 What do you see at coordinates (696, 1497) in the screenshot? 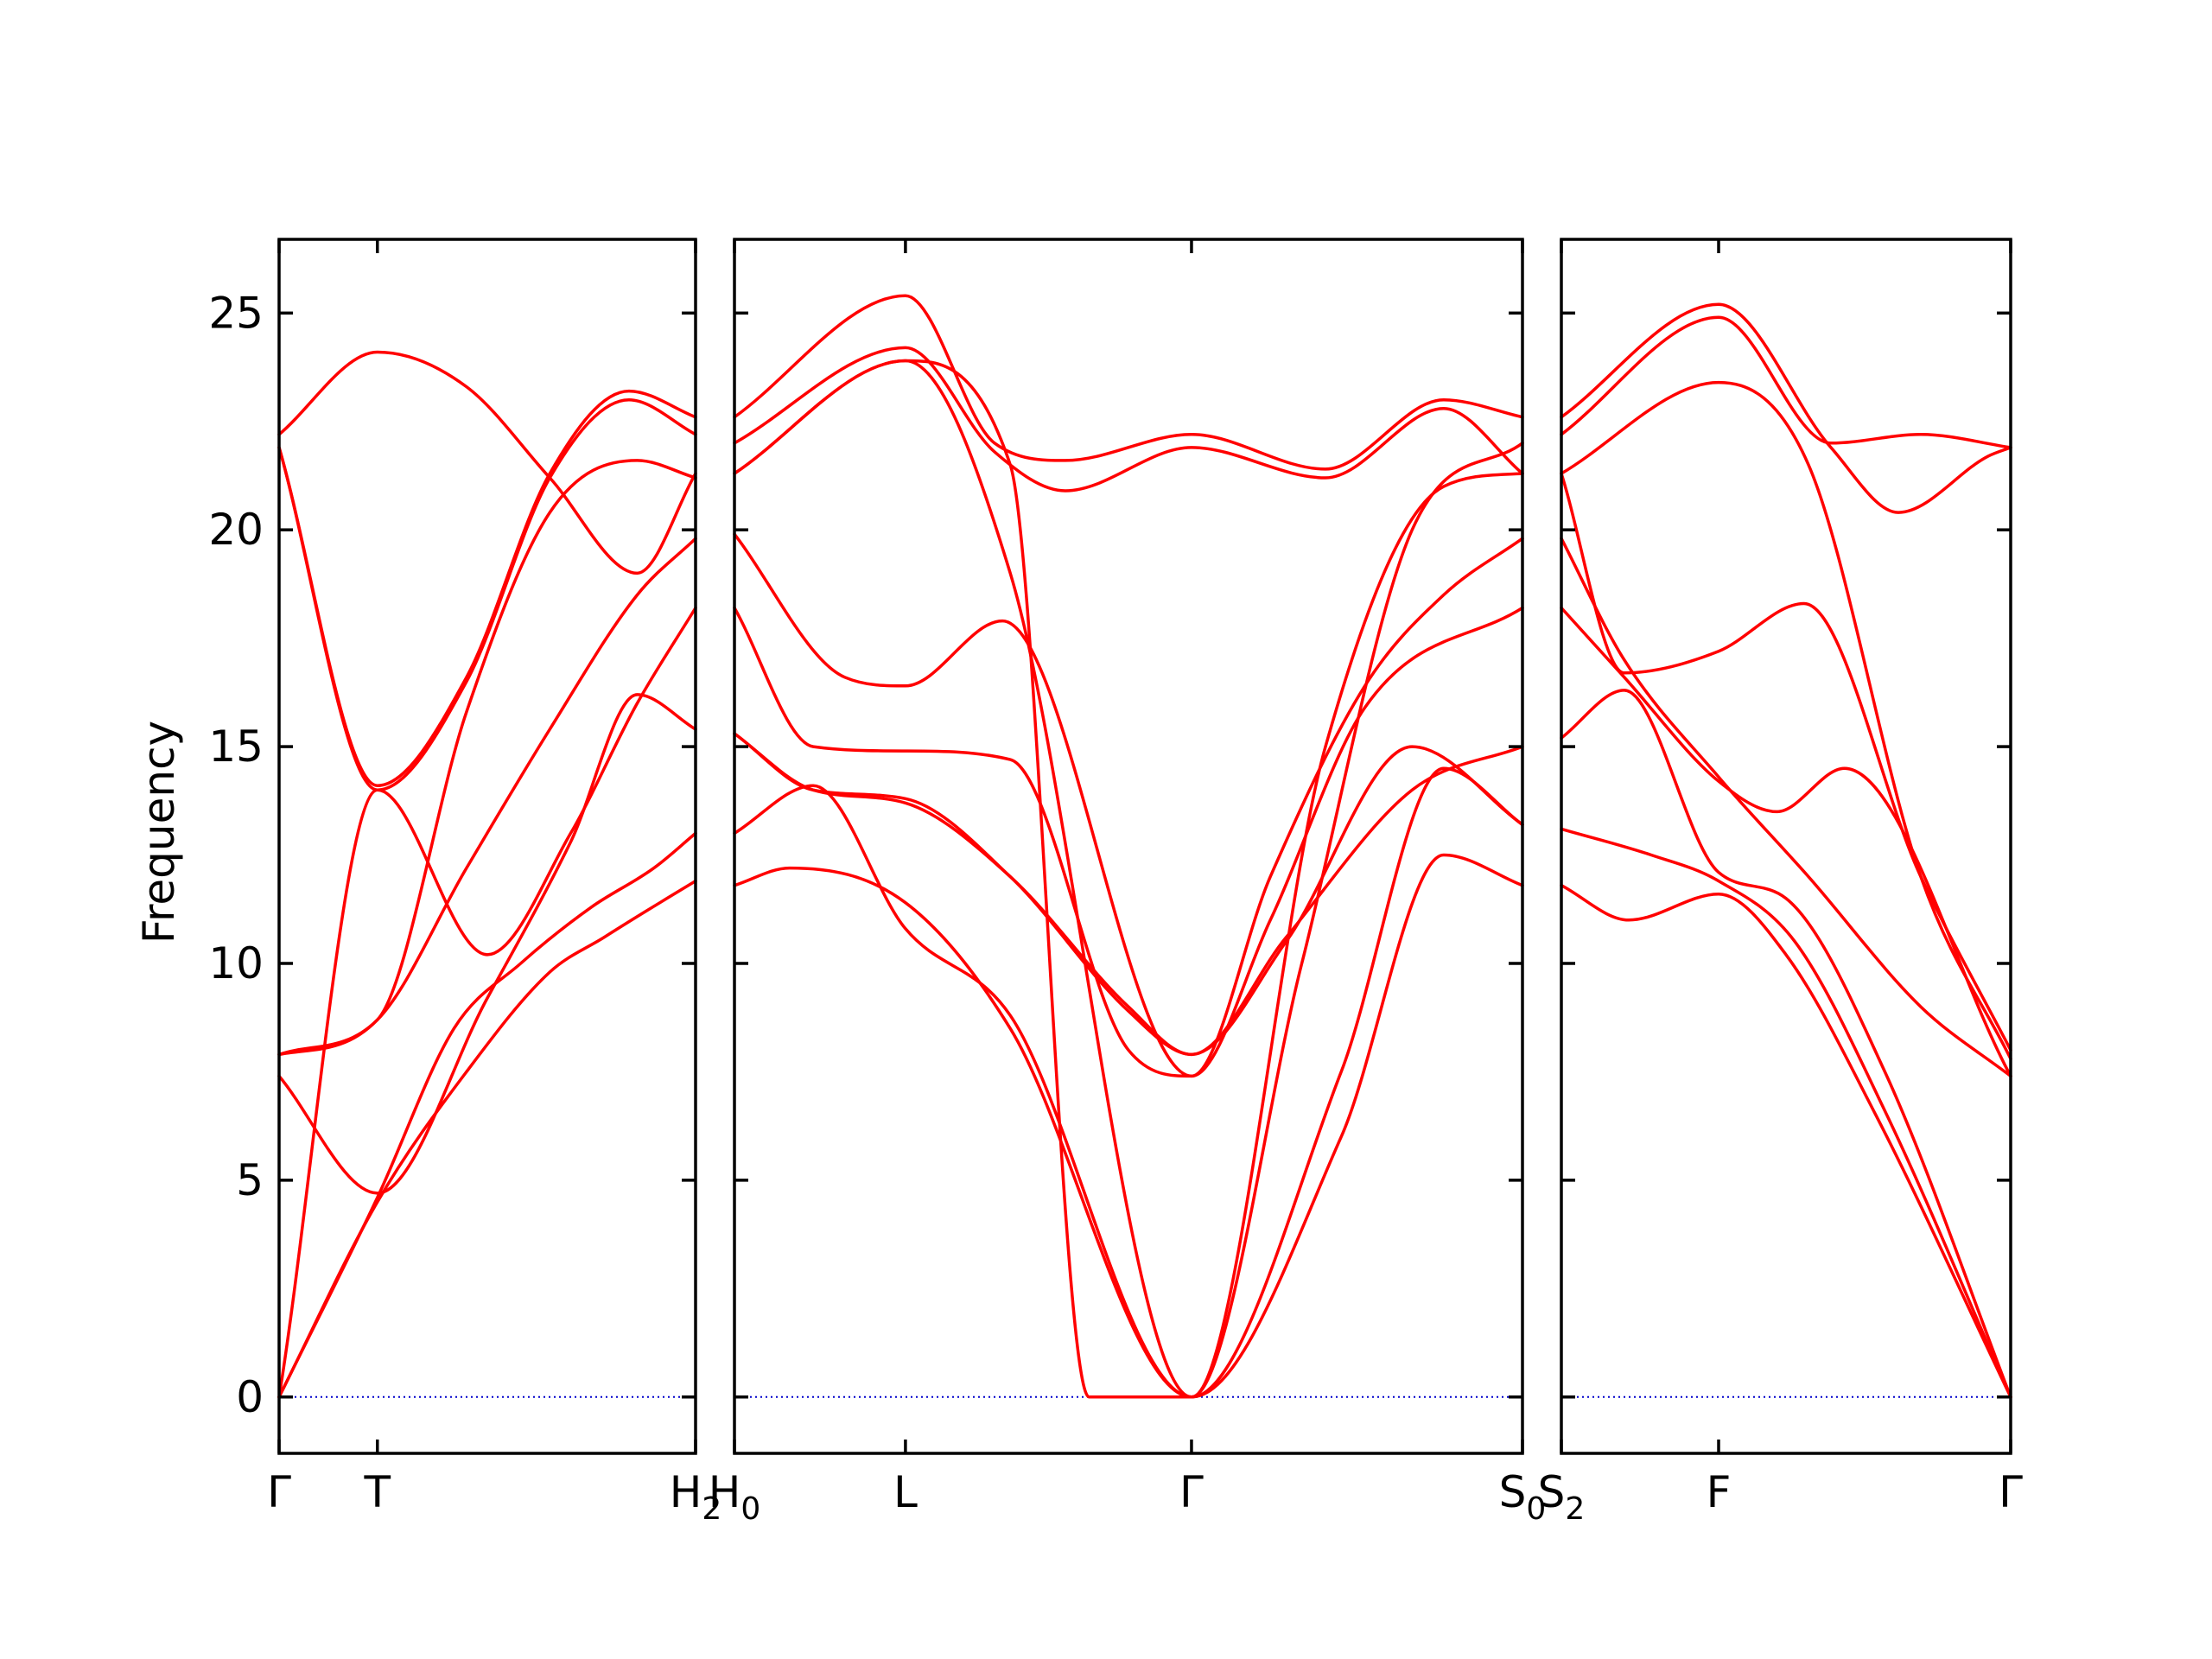
I see `x-tick-label: H2` at bounding box center [696, 1497].